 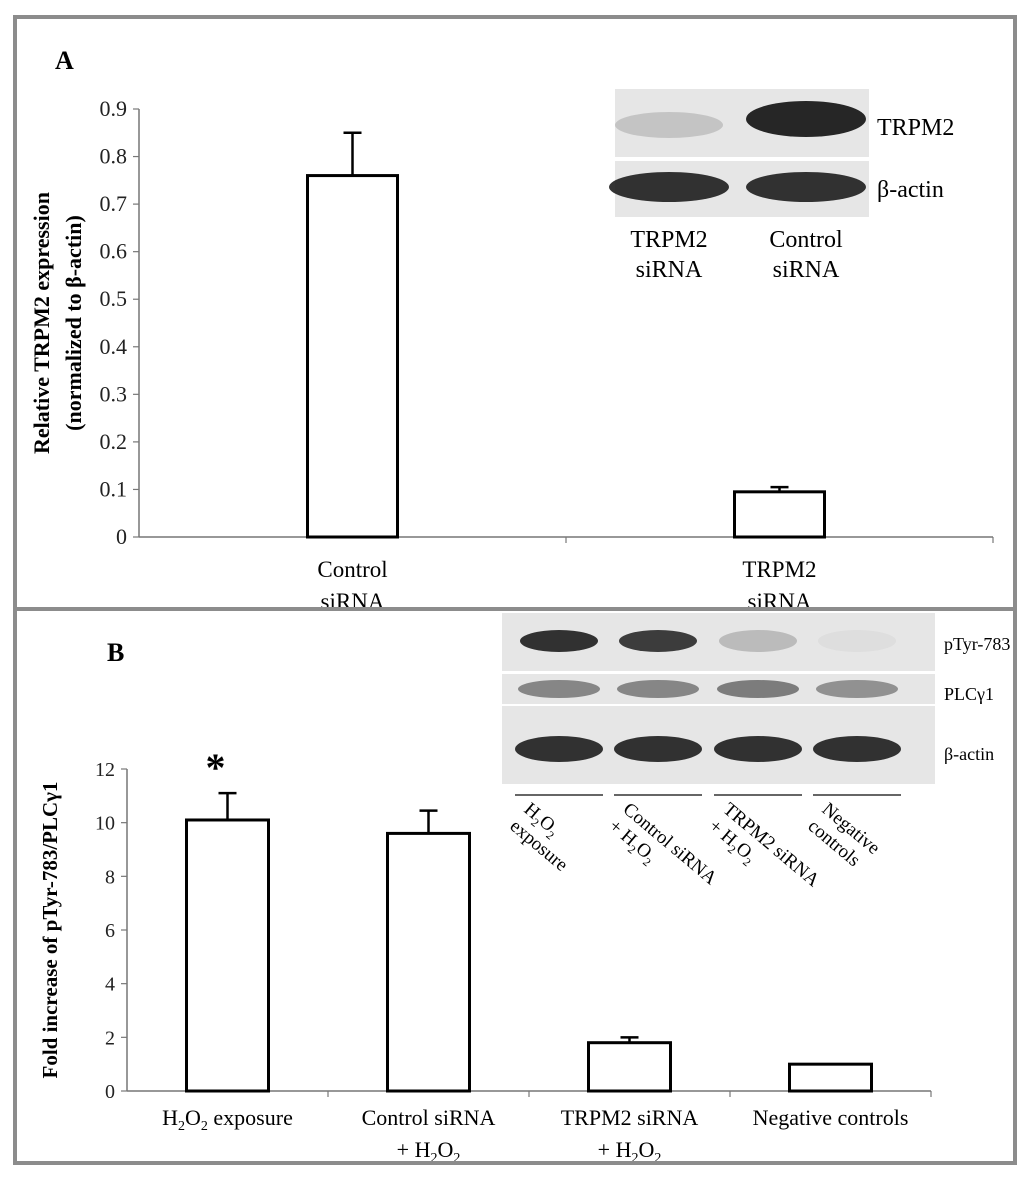 I want to click on blot-band-label: PLCγ1, so click(x=969, y=694).